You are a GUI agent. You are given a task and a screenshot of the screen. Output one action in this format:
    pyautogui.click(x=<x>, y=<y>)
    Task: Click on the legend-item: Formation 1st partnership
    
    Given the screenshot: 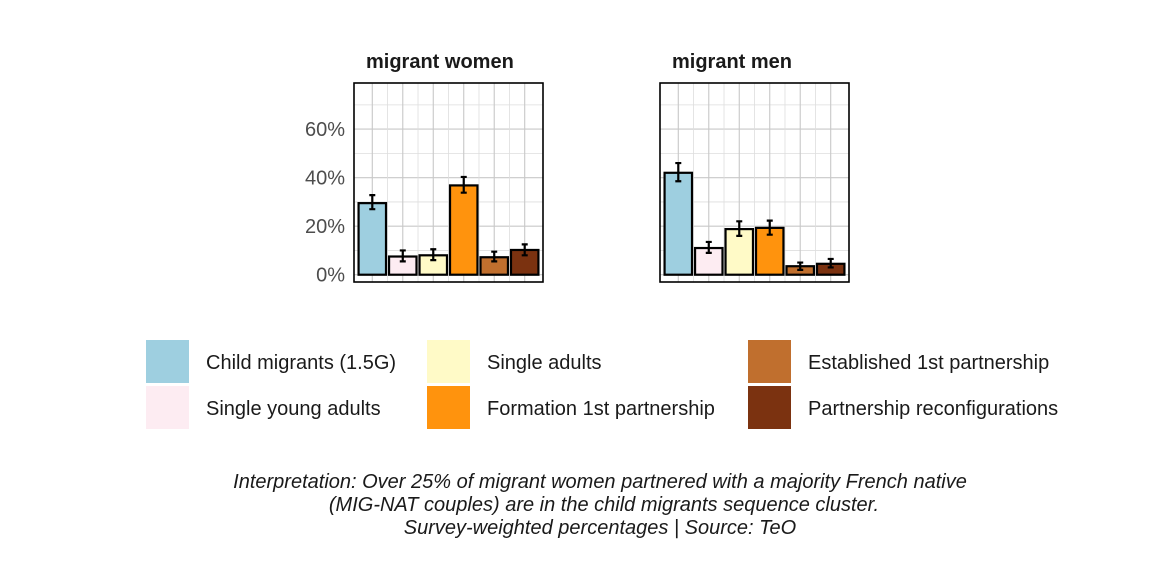 What is the action you would take?
    pyautogui.click(x=571, y=407)
    